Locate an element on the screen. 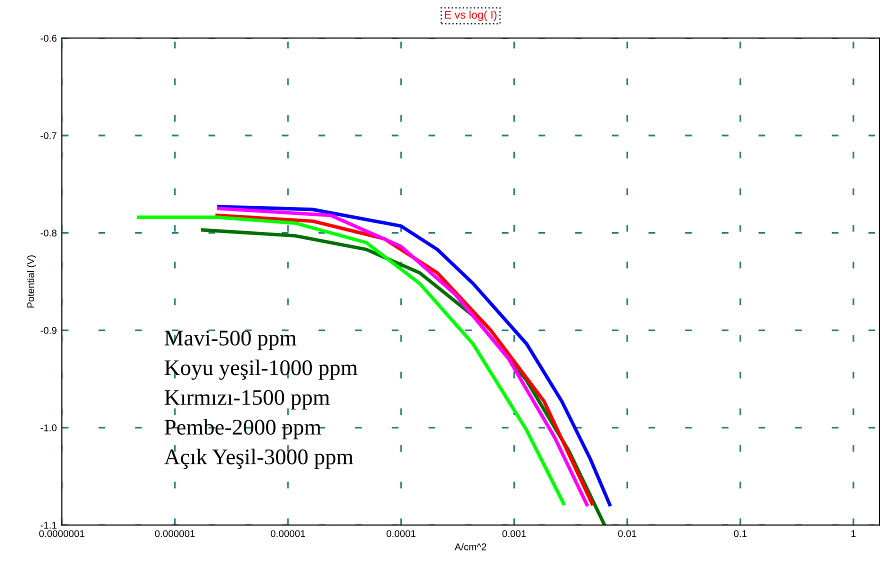 The width and height of the screenshot is (883, 577). x-tick-label: 0.0001 is located at coordinates (401, 534).